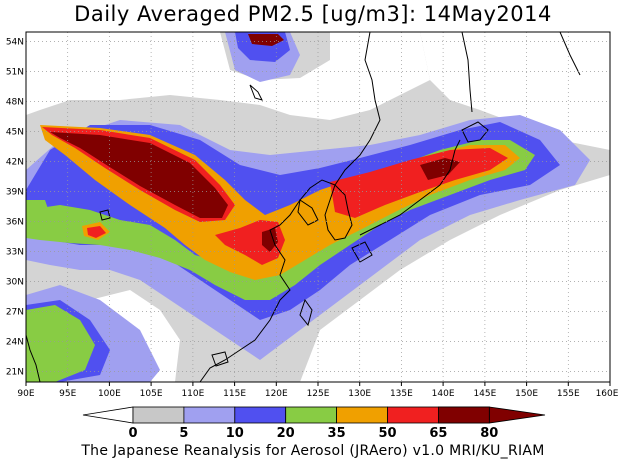  Describe the element at coordinates (256, 92) in the screenshot. I see `lake-baikal` at that location.